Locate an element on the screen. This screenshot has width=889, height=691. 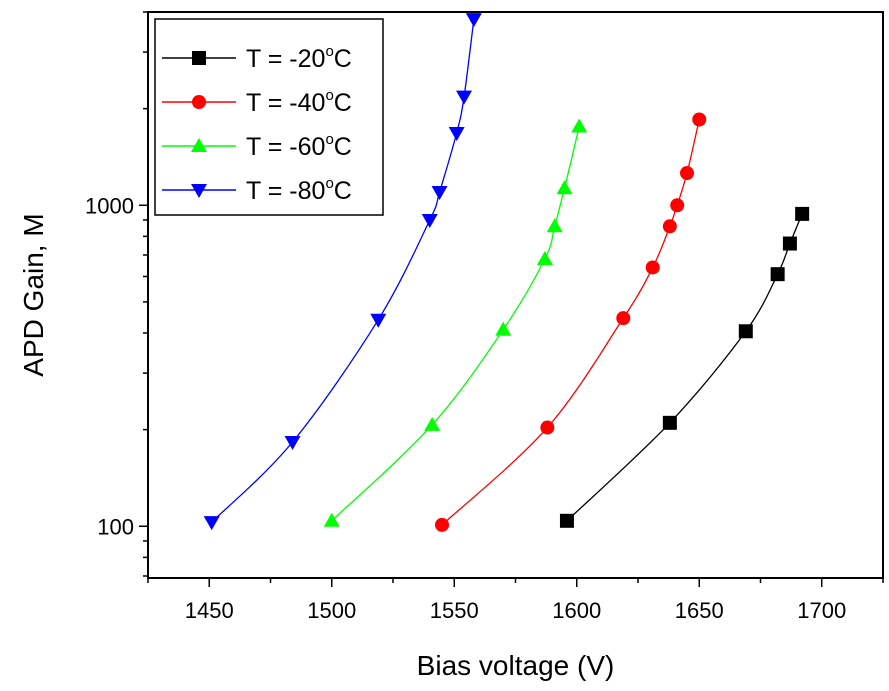
legend-item: T = -20oC is located at coordinates (257, 58).